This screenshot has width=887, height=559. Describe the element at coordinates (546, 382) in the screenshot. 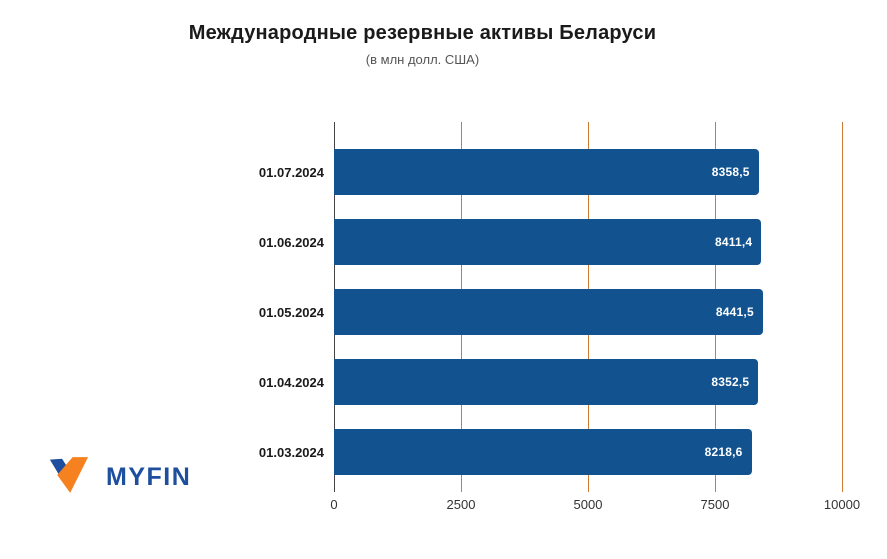

I see `bar: 8352,5` at that location.